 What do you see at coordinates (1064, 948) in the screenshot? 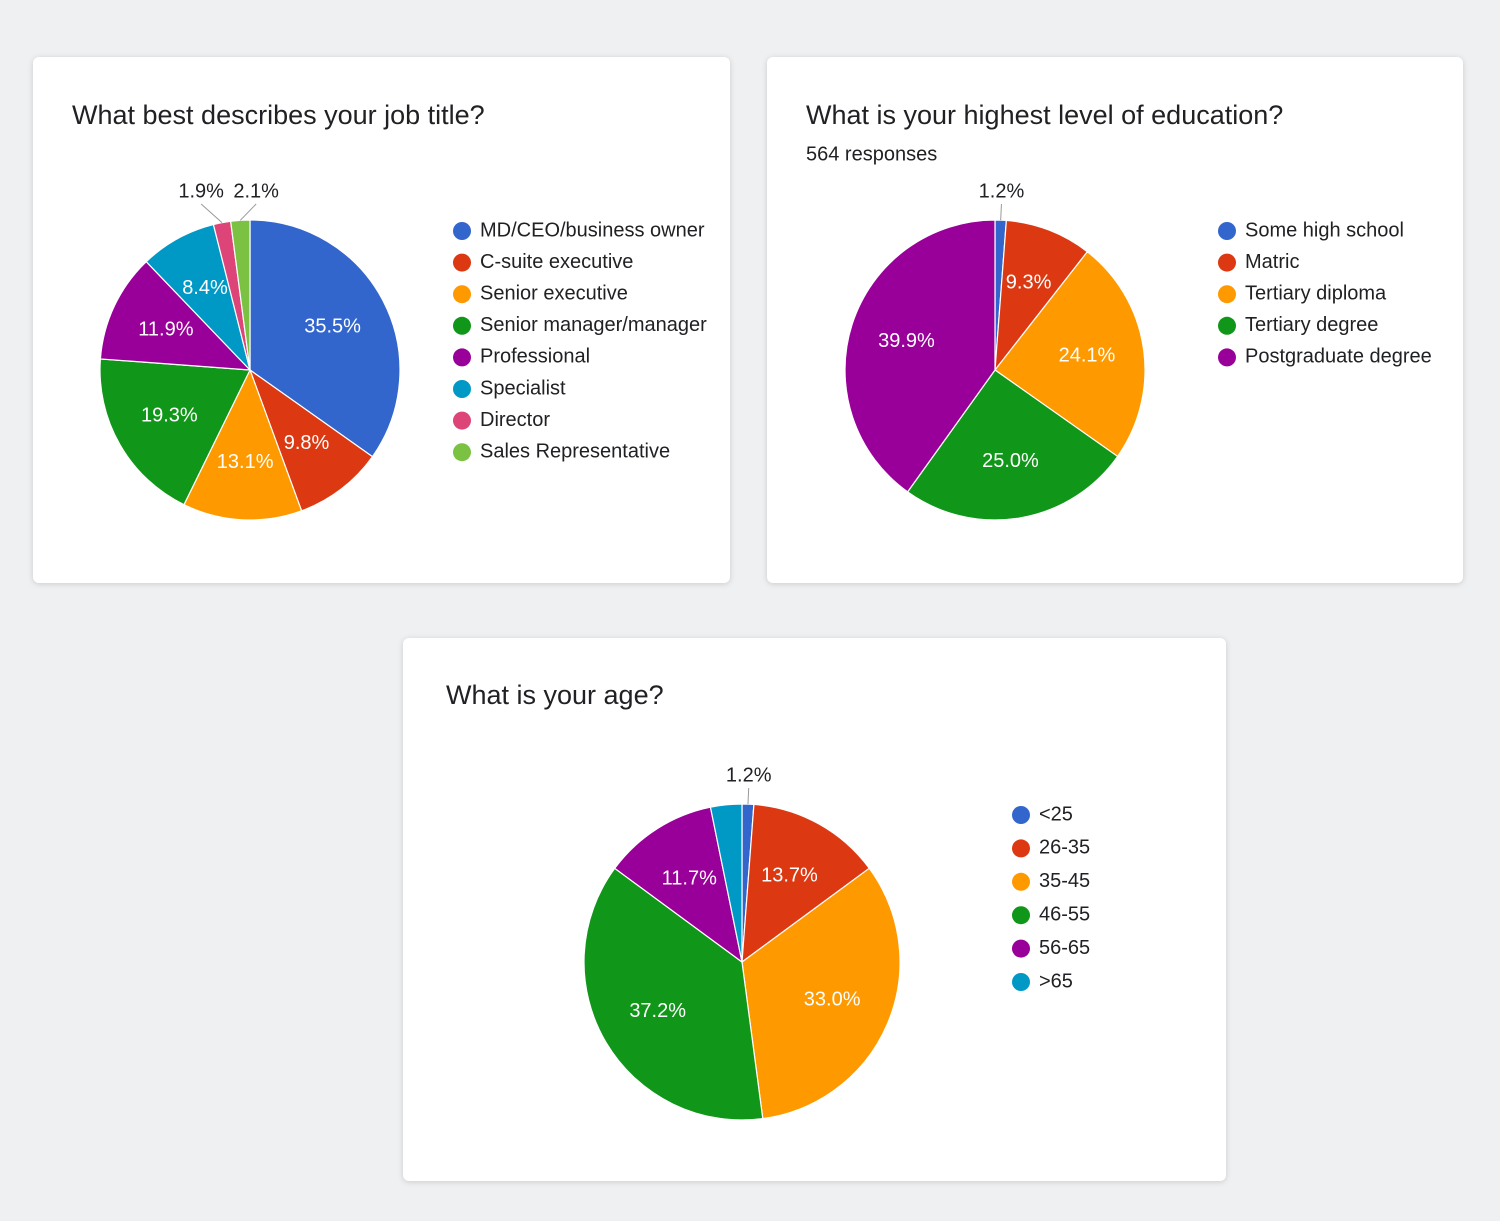
I see `legend-label: 56-65` at bounding box center [1064, 948].